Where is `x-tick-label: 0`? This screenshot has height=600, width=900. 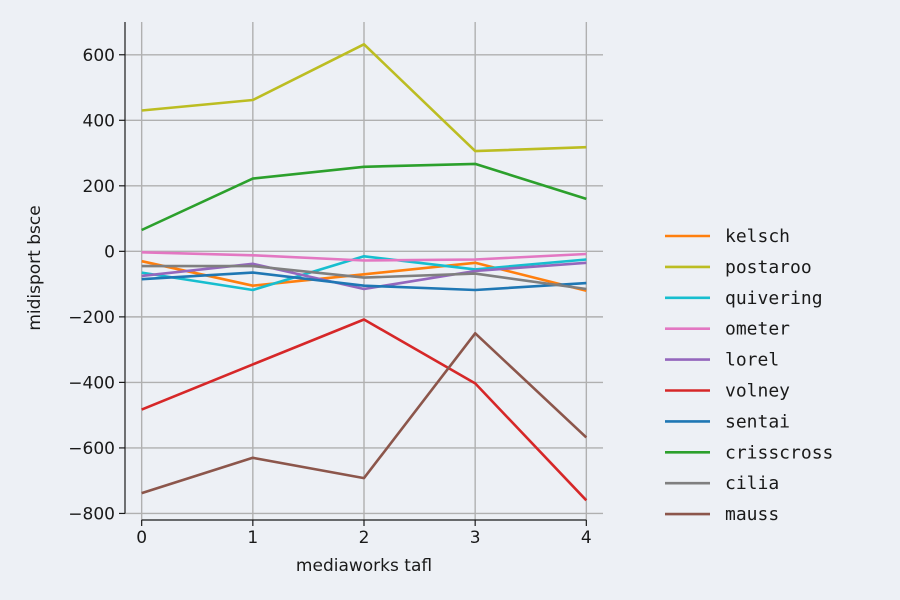
x-tick-label: 0 is located at coordinates (141, 538).